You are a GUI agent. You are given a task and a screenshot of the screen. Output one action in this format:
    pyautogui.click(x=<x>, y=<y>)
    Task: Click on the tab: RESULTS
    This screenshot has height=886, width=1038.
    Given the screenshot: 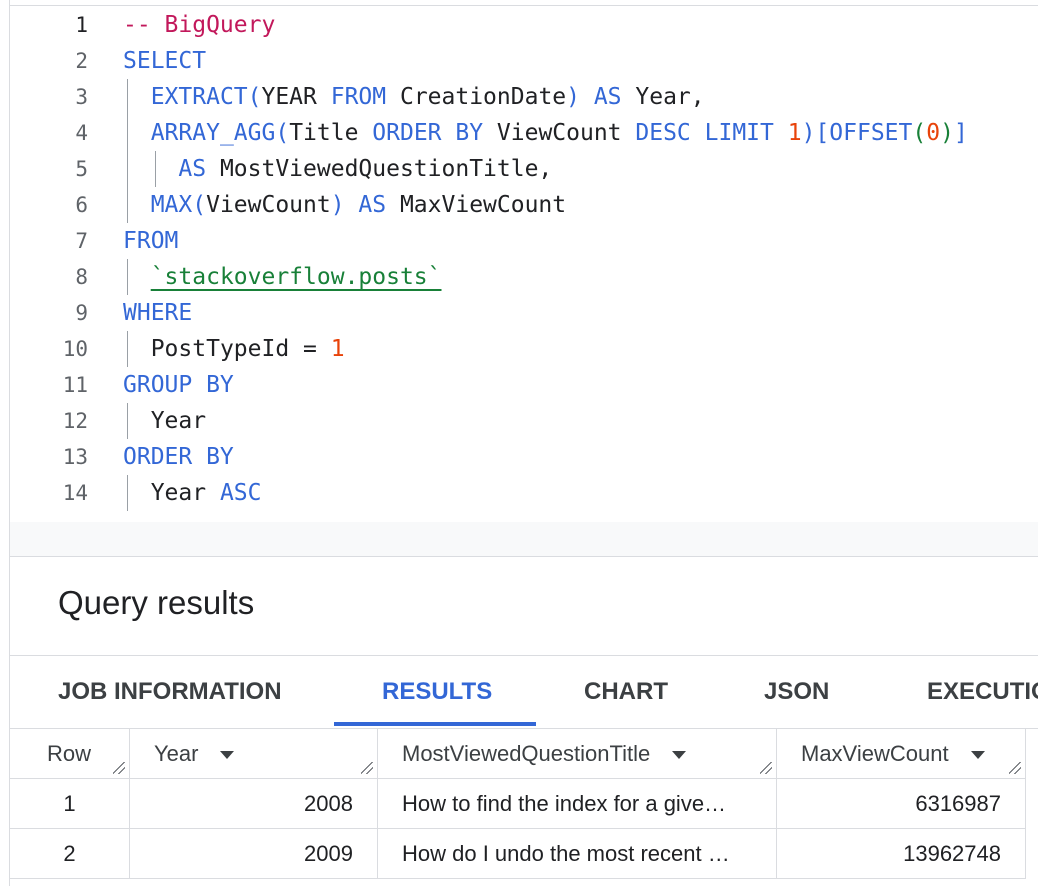 What is the action you would take?
    pyautogui.click(x=437, y=691)
    